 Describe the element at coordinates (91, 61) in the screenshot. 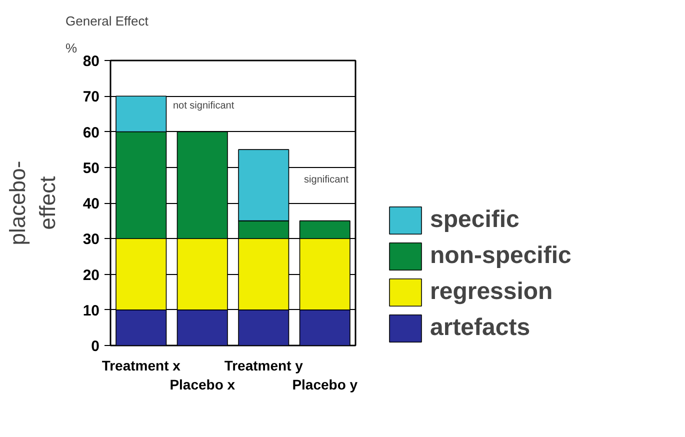

I see `y-tick-label: 80` at that location.